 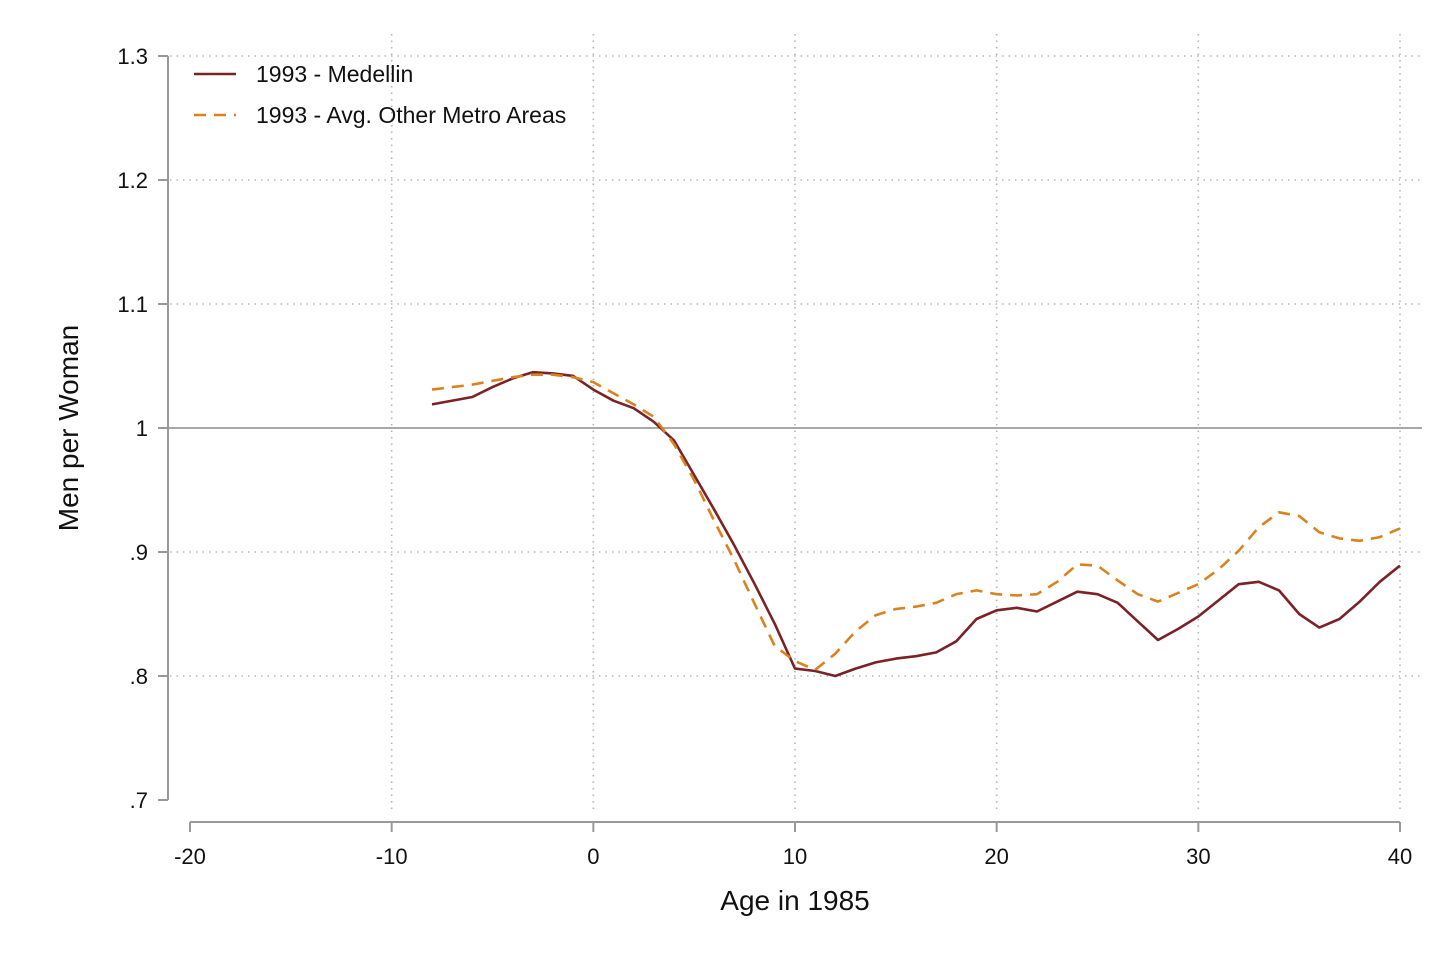 What do you see at coordinates (139, 552) in the screenshot?
I see `y-tick-label: .9` at bounding box center [139, 552].